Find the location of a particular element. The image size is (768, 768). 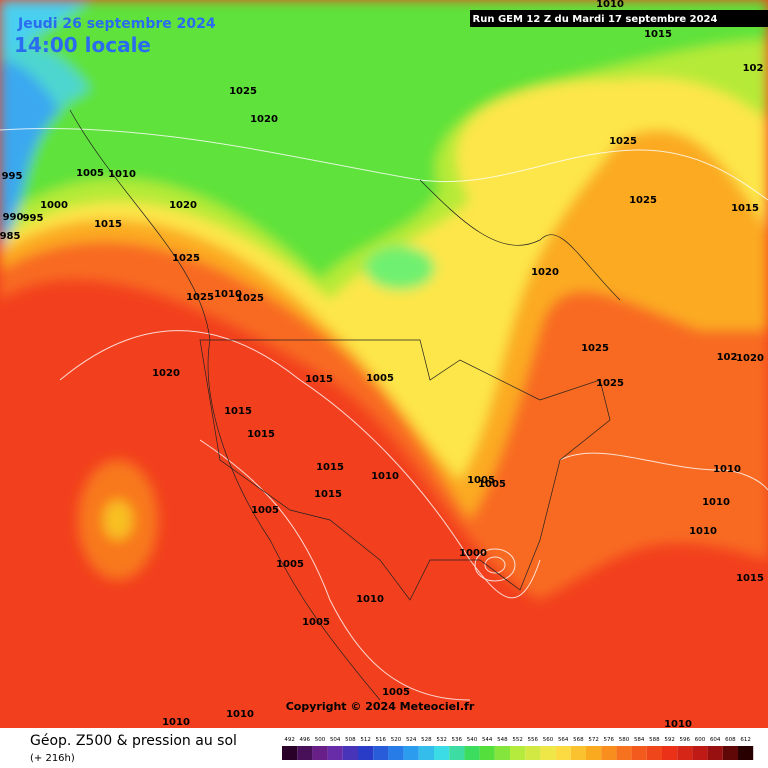

legend-label: 568 is located at coordinates (578, 740).